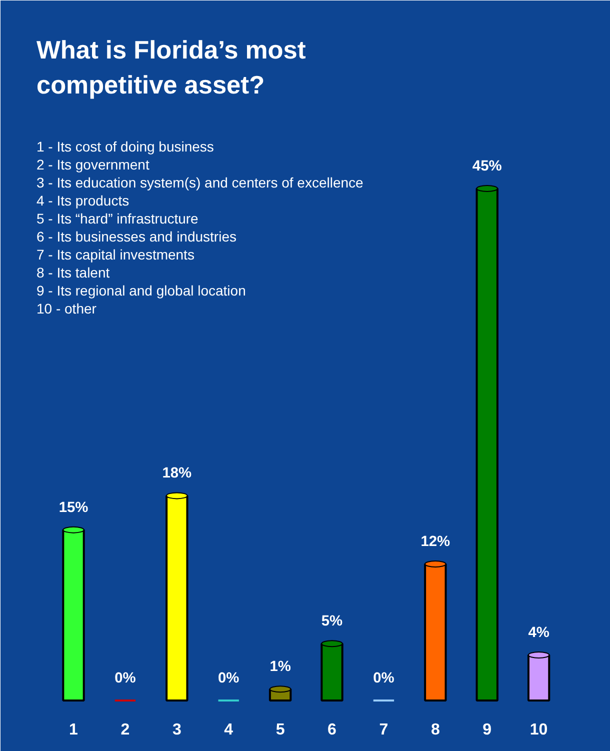 This screenshot has width=610, height=751. Describe the element at coordinates (332, 622) in the screenshot. I see `data-label: 5%` at that location.